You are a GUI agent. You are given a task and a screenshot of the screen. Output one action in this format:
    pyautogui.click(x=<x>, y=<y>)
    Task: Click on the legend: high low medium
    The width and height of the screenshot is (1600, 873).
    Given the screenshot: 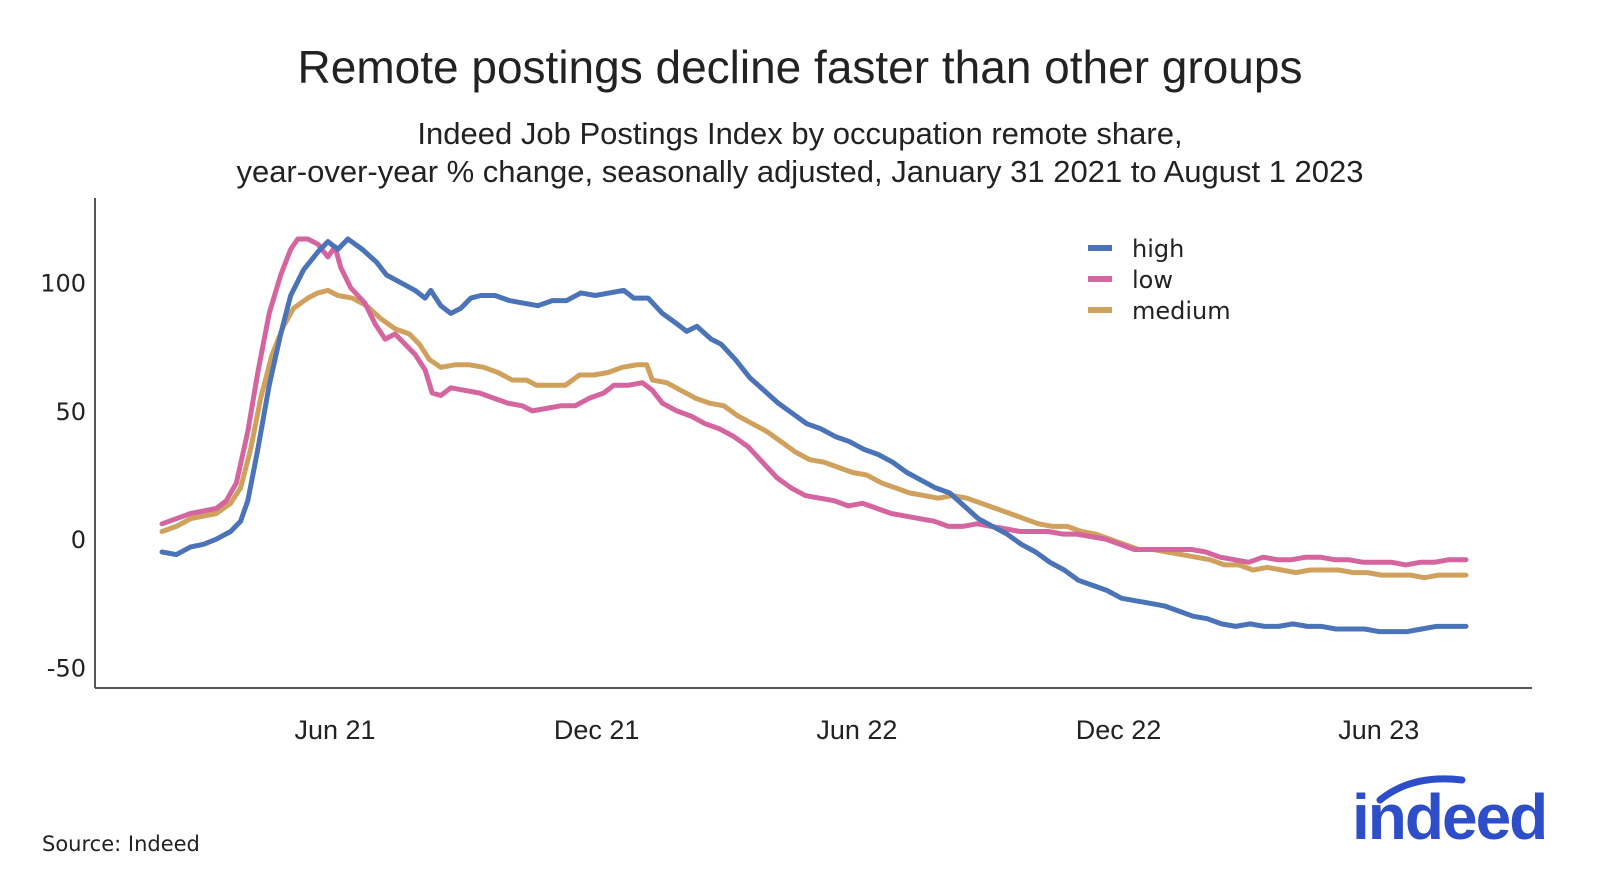 What is the action you would take?
    pyautogui.click(x=1159, y=280)
    